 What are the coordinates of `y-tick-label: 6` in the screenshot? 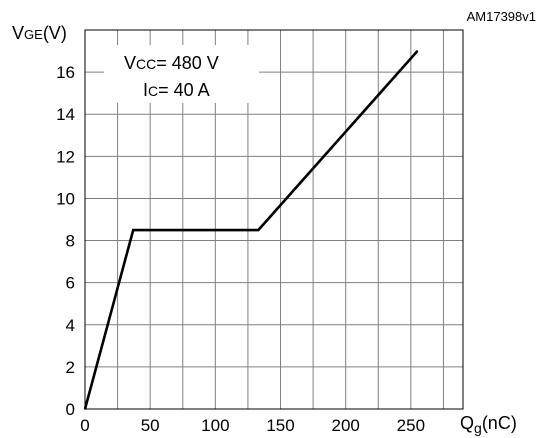 It's located at (70, 283).